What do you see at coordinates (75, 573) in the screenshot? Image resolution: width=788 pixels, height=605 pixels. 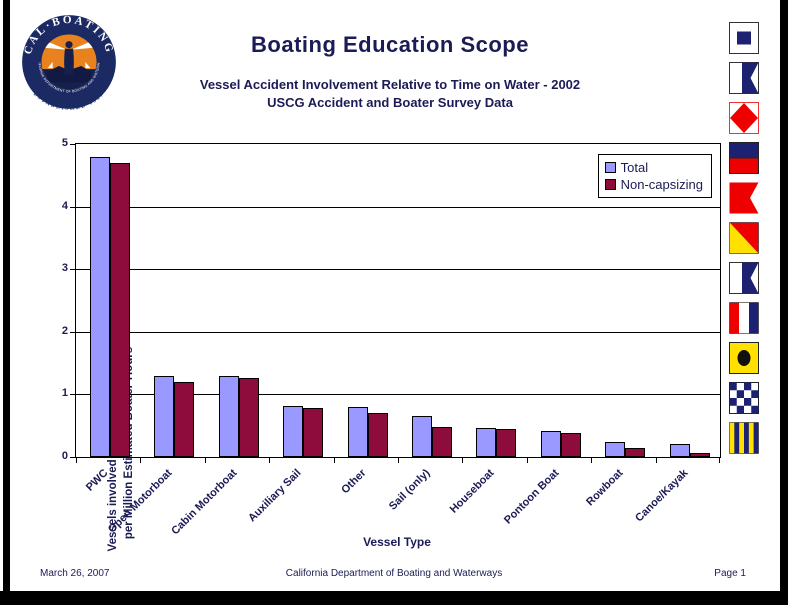 I see `footer-date: March 26, 2007` at bounding box center [75, 573].